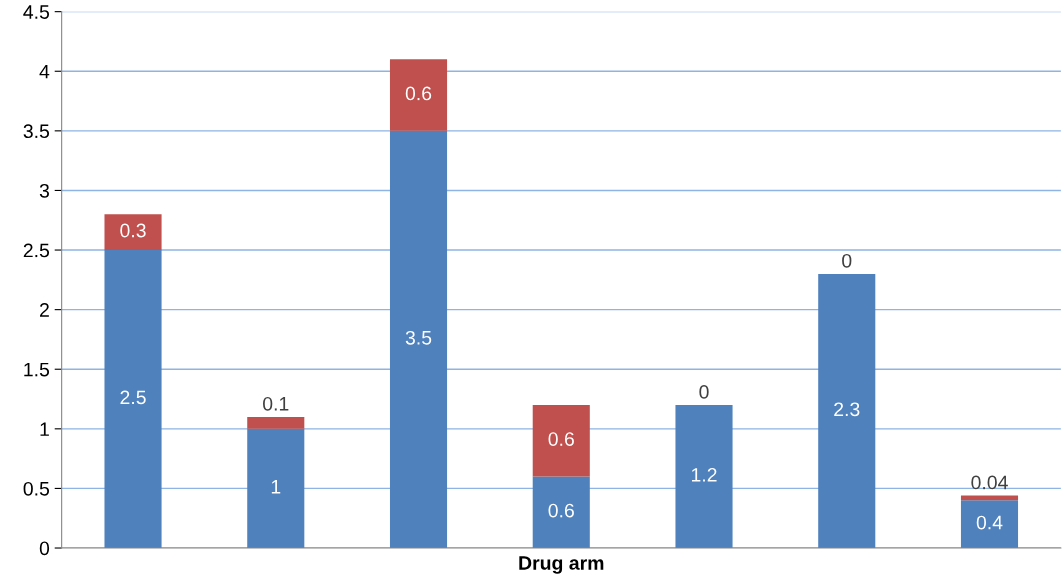  I want to click on data-label: 1, so click(276, 487).